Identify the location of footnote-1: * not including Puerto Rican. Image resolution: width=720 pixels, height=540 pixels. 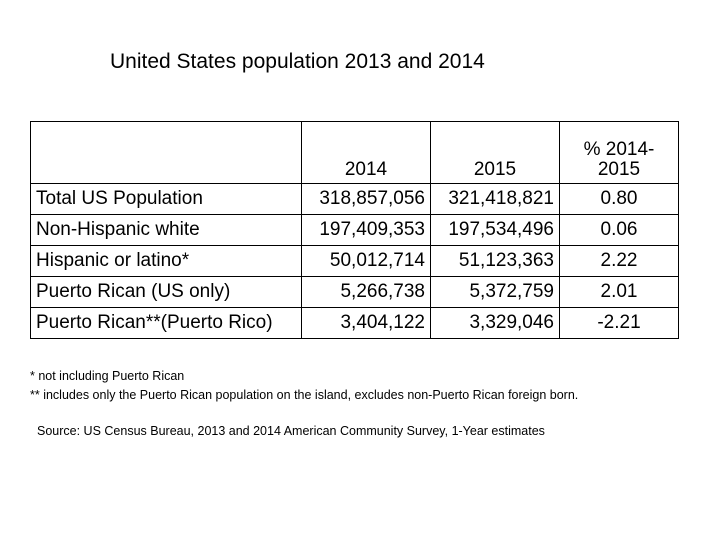
(107, 376).